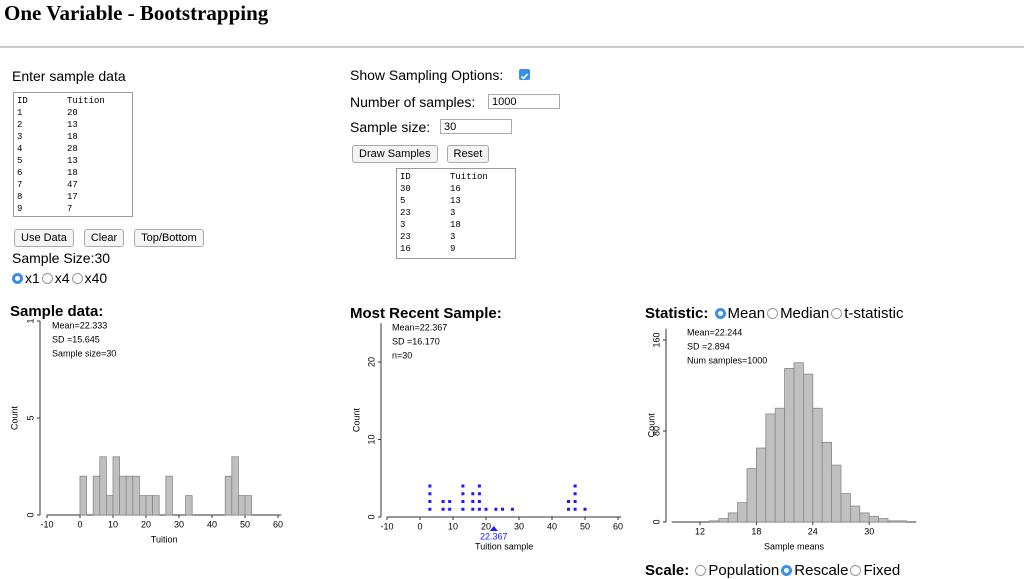 This screenshot has height=579, width=1024. I want to click on table-row: 5 13, so click(73, 161).